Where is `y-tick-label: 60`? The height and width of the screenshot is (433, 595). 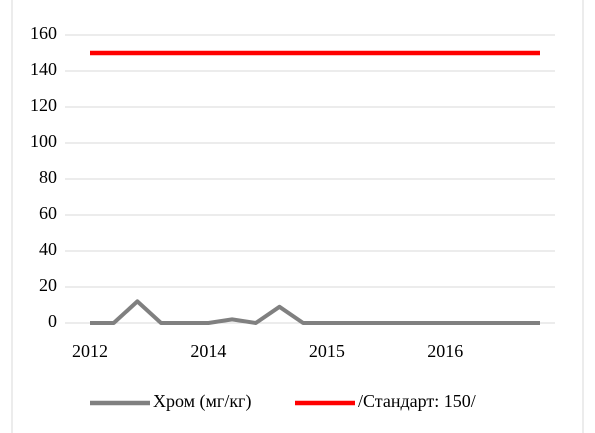
y-tick-label: 60 is located at coordinates (48, 213).